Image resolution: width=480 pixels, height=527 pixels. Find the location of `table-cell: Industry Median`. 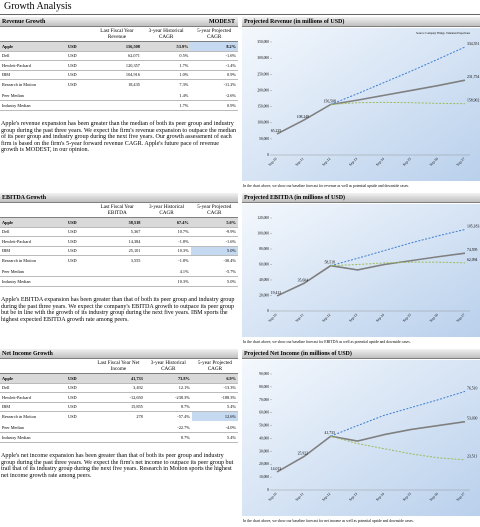

table-cell: Industry Median is located at coordinates (33, 105).